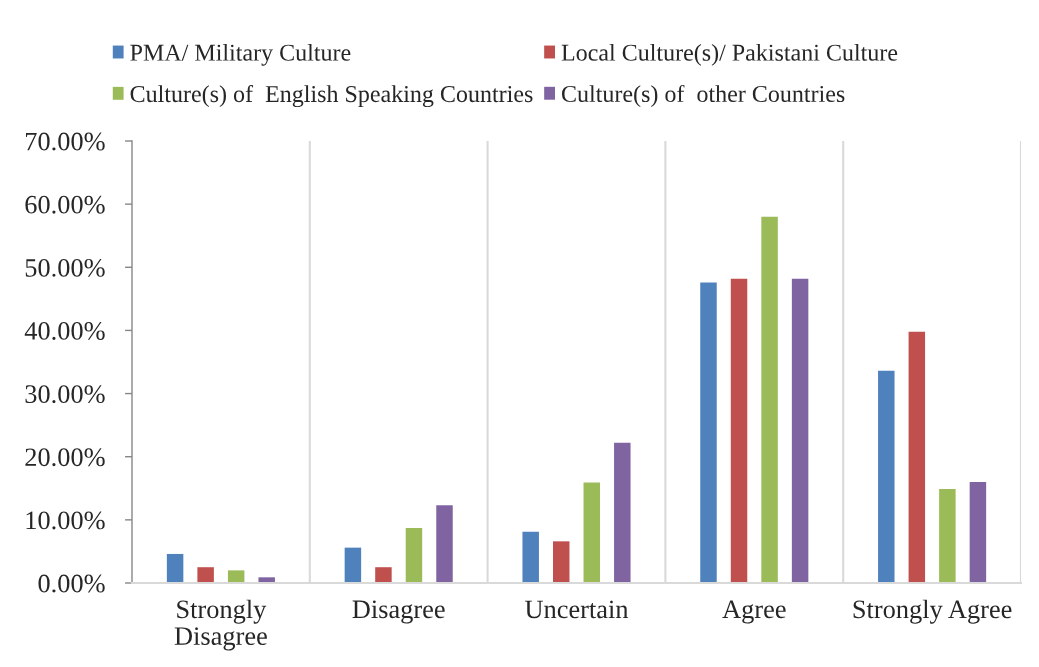  Describe the element at coordinates (331, 96) in the screenshot. I see `legend-label: Culture(s) of English Speaking Countries` at that location.